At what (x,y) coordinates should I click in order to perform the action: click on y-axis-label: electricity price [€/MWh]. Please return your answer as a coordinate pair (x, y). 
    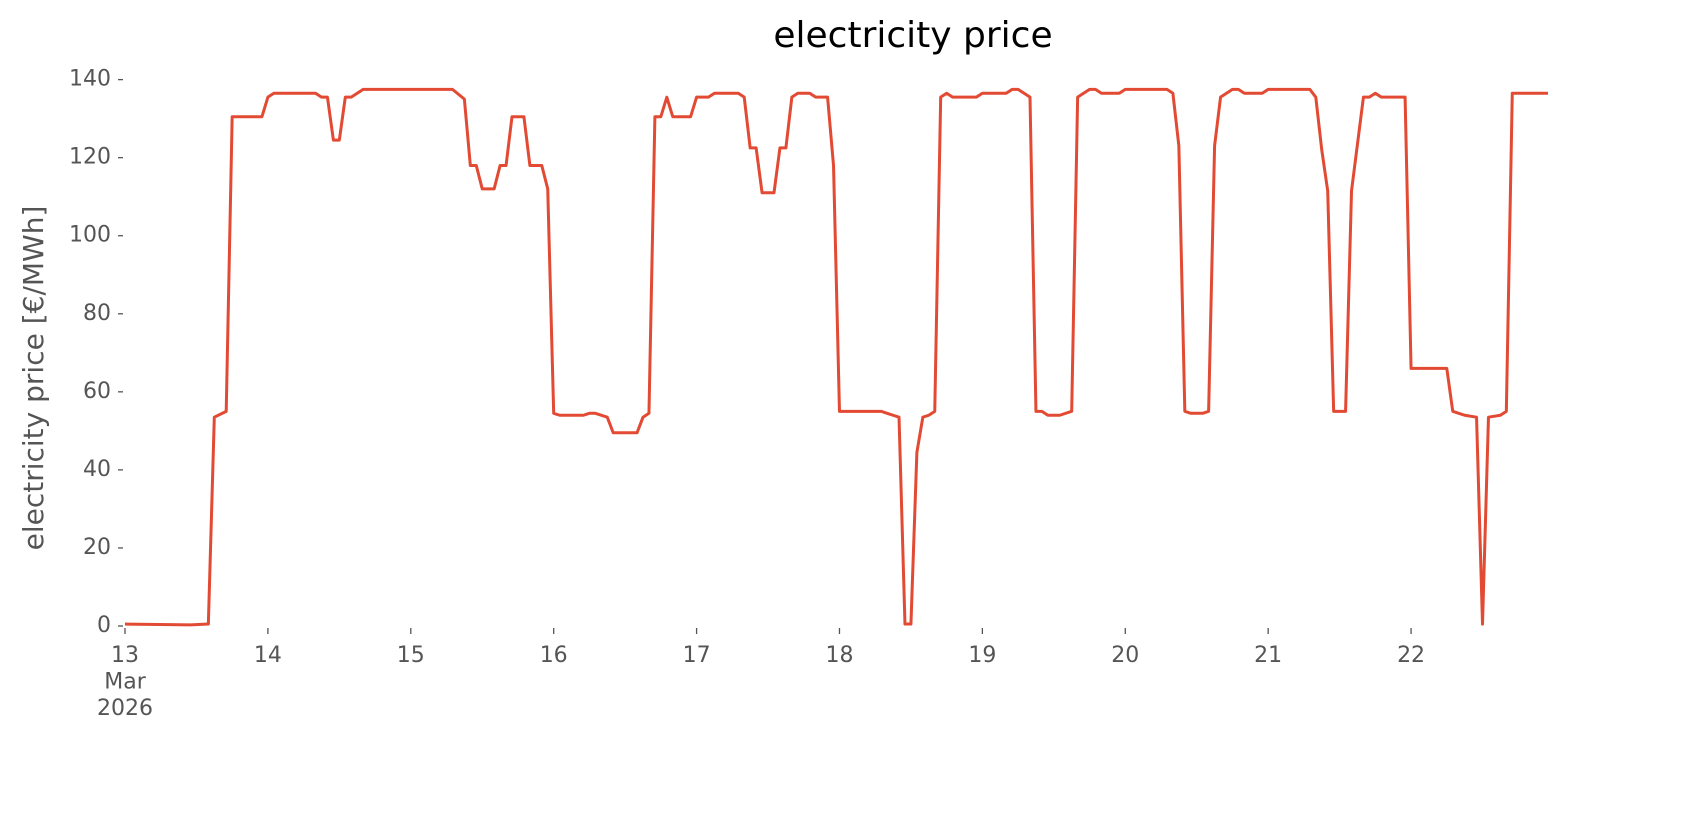
    Looking at the image, I should click on (33, 378).